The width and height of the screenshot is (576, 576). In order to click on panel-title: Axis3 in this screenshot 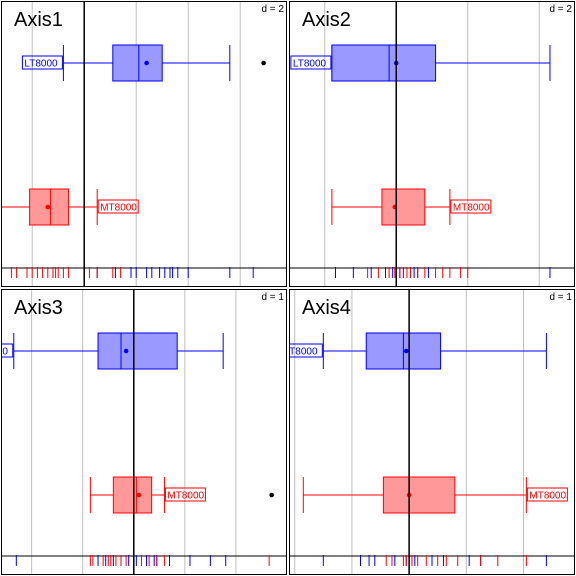, I will do `click(38, 308)`.